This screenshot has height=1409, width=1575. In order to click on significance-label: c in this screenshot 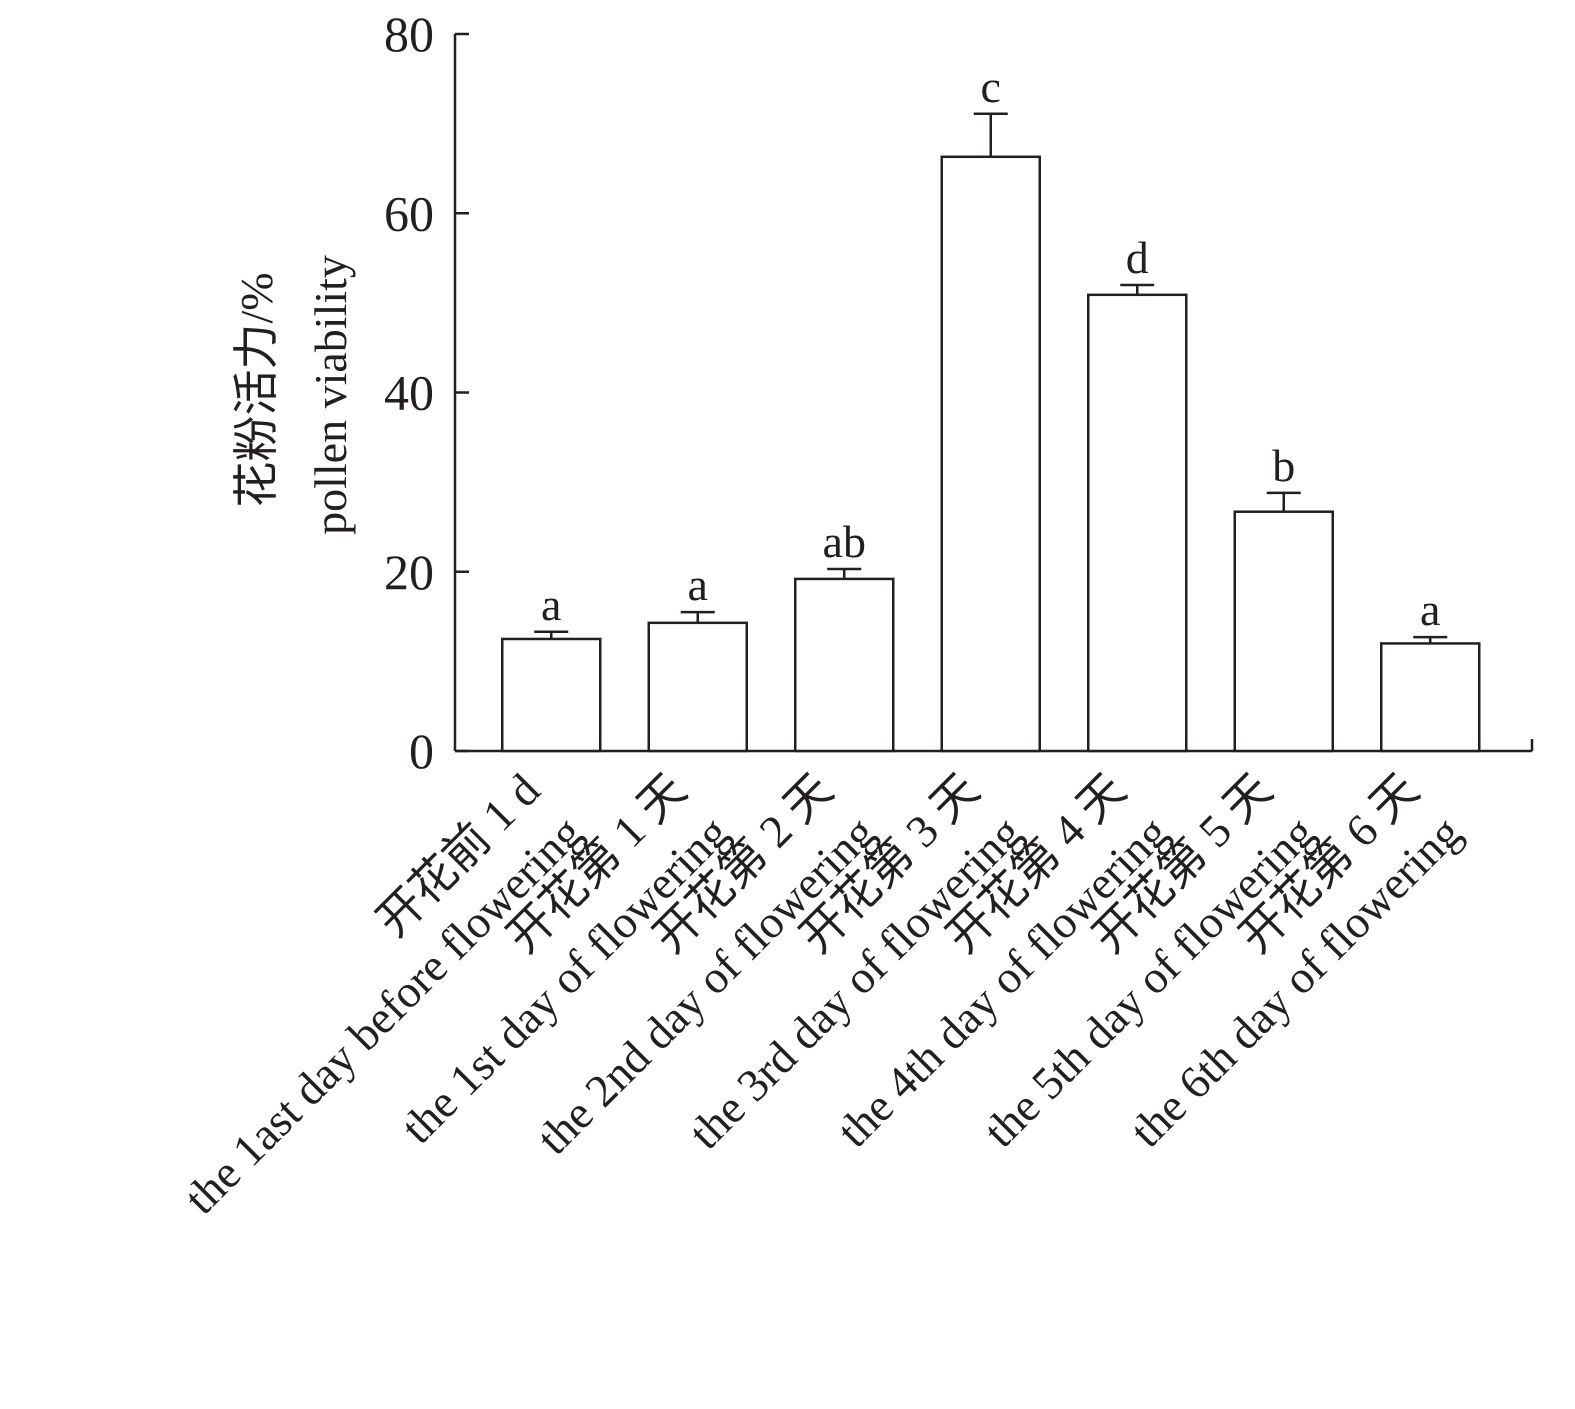, I will do `click(991, 86)`.